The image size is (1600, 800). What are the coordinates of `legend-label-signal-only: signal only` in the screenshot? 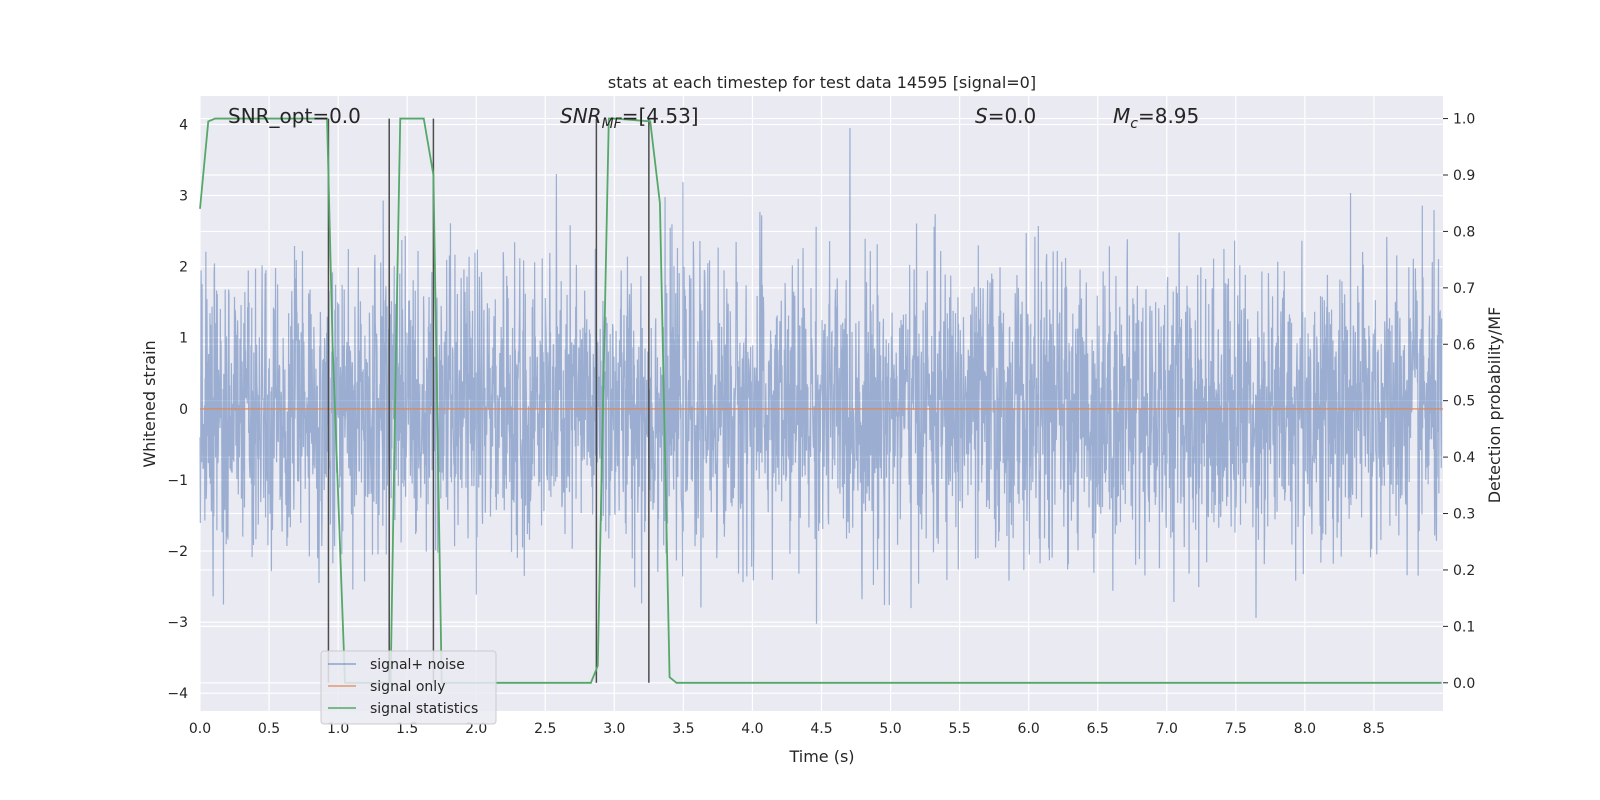 It's located at (407, 687).